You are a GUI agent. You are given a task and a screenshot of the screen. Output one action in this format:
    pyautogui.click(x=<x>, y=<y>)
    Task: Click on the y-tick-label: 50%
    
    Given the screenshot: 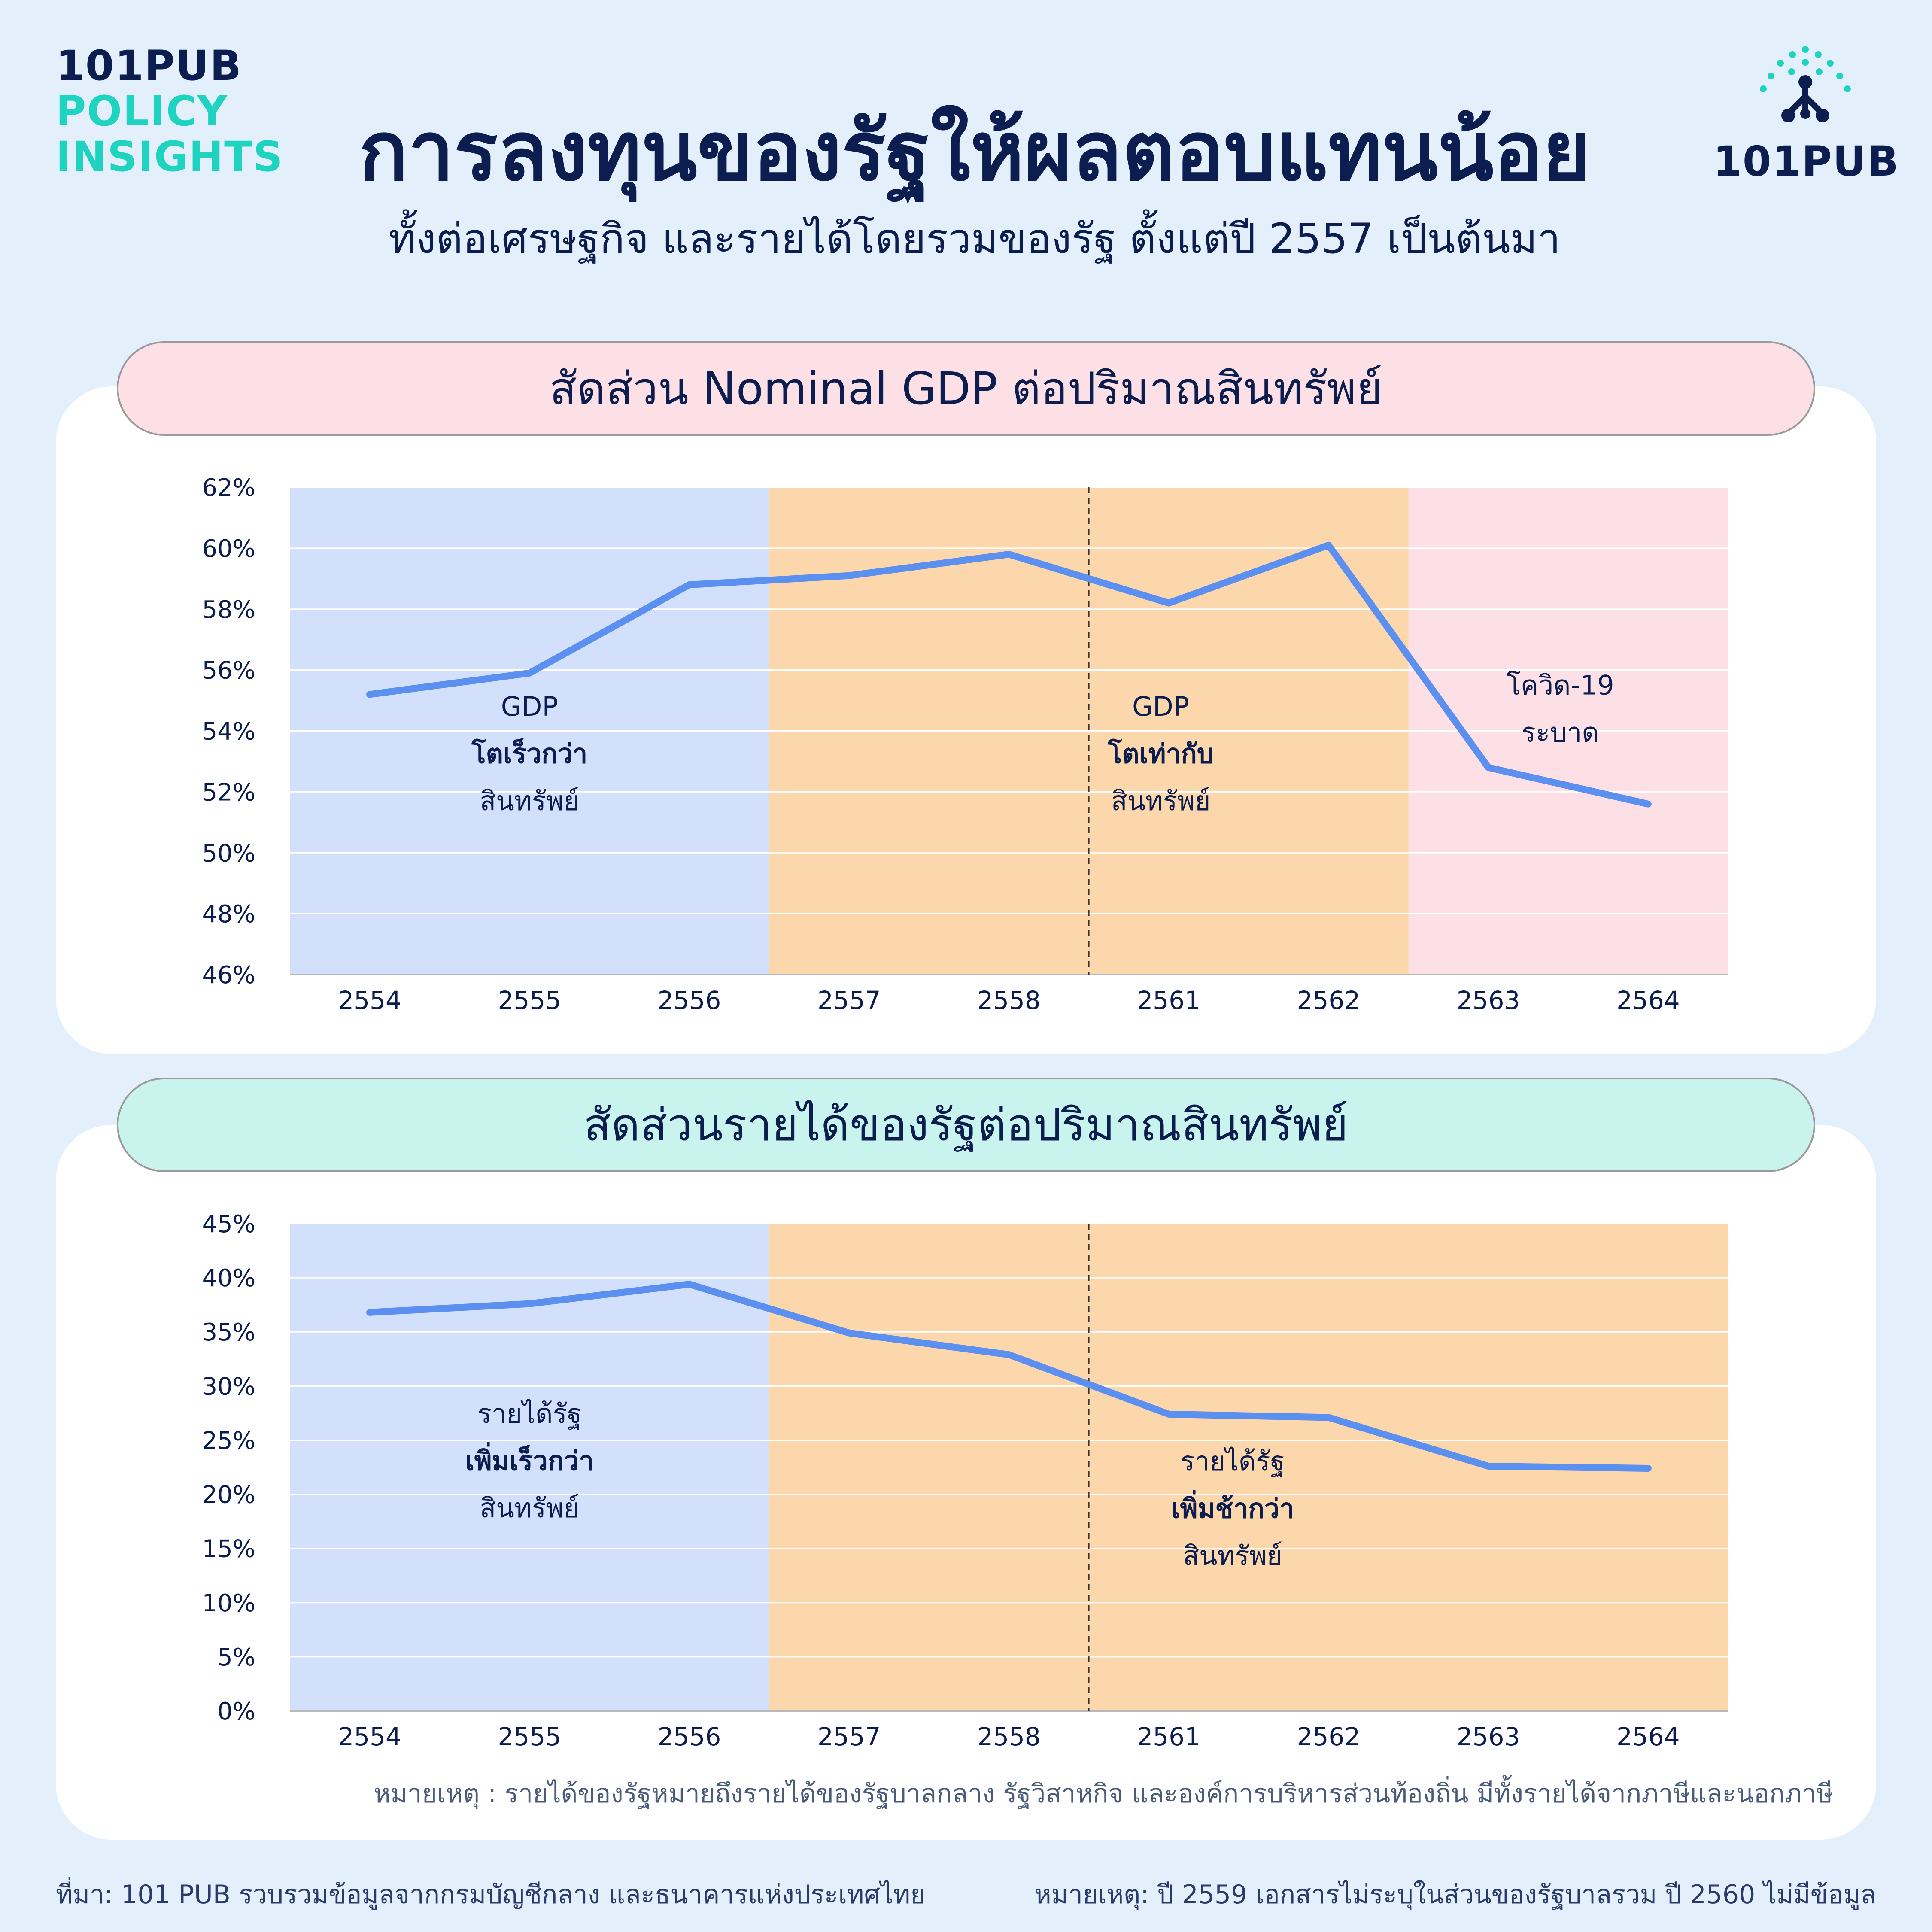 What is the action you would take?
    pyautogui.click(x=229, y=853)
    